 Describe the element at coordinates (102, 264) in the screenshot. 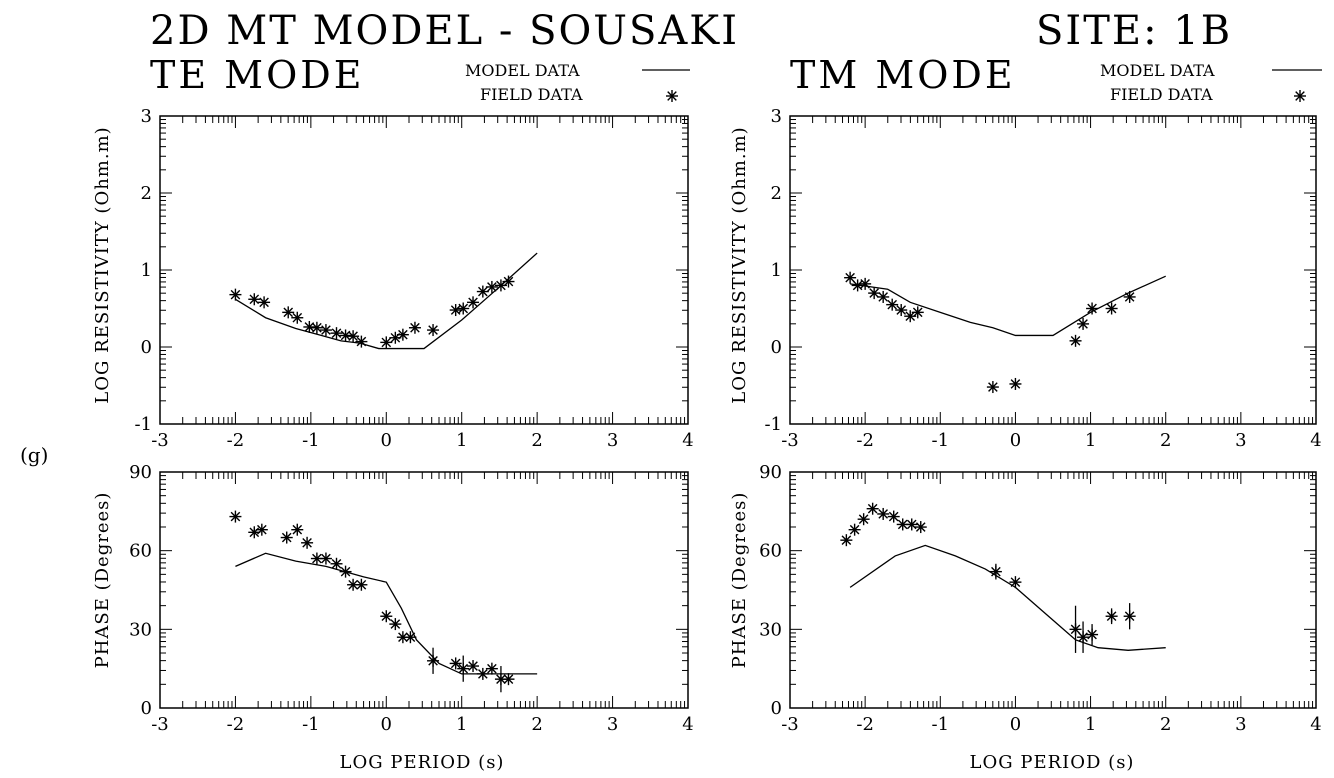

I see `te-resistivity-ylabel: LOG RESISTIVITY (Ohm.m)` at that location.